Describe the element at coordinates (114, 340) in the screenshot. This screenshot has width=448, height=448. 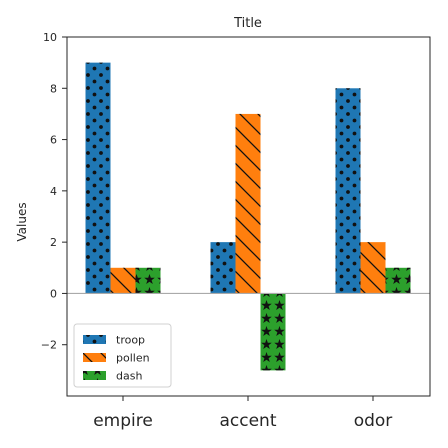
I see `legend-item-troop: troop` at that location.